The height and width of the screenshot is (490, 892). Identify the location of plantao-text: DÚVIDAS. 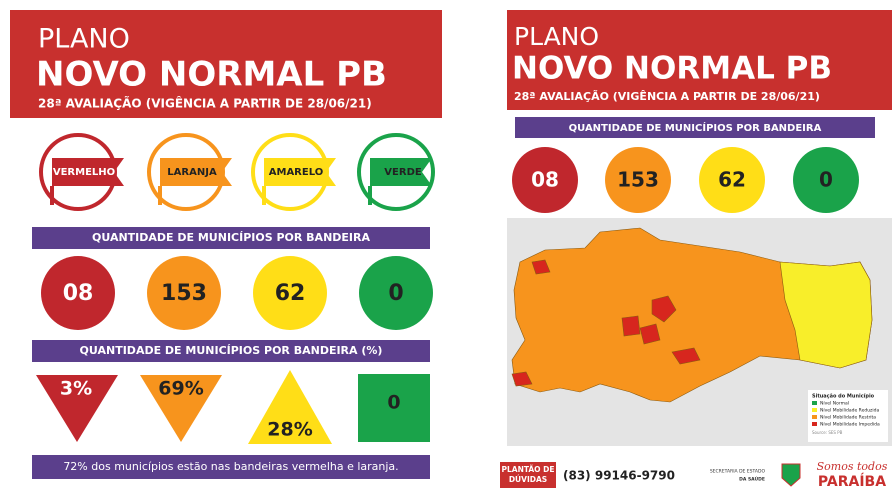
(528, 479).